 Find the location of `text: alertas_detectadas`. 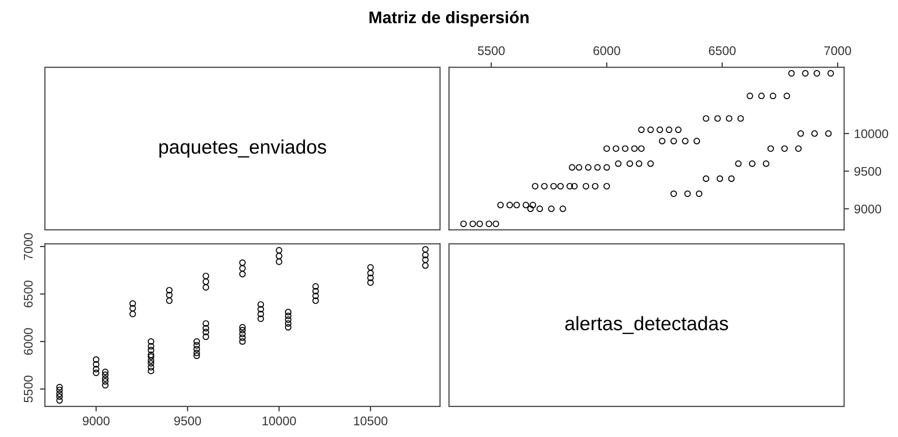

text: alertas_detectadas is located at coordinates (646, 325).